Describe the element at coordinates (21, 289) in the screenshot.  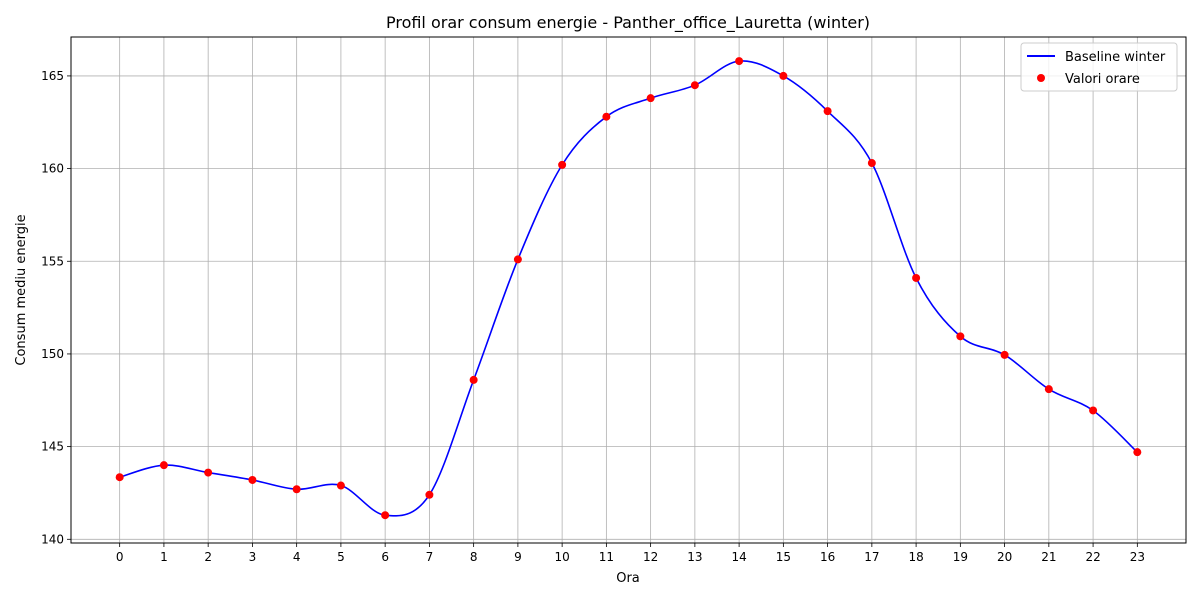
I see `y-axis-title: Consum mediu energie` at that location.